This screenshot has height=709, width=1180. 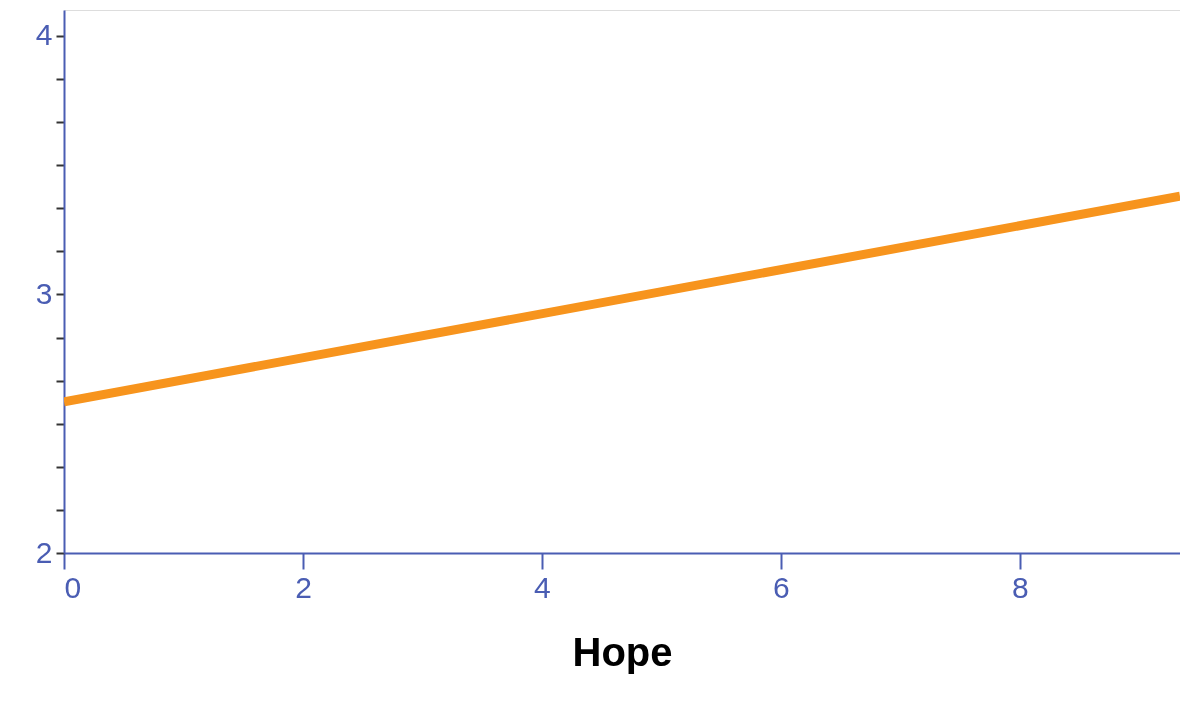 What do you see at coordinates (542, 587) in the screenshot?
I see `x-tick-label: 4` at bounding box center [542, 587].